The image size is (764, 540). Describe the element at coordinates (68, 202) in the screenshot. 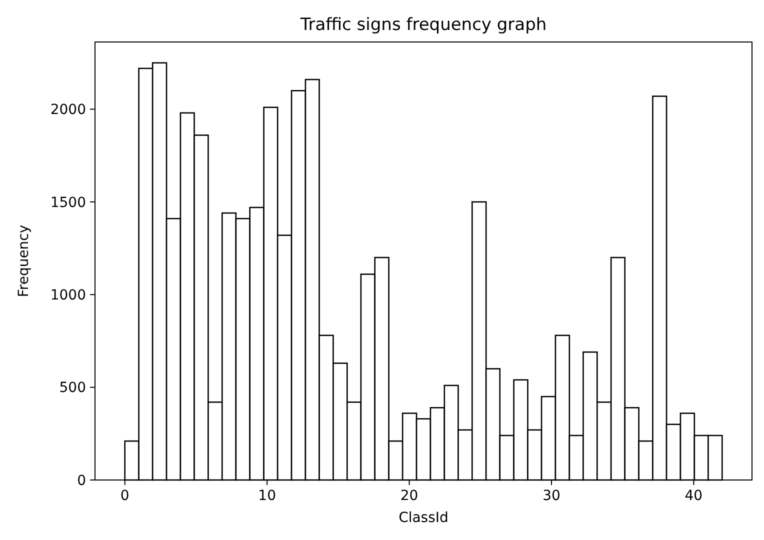

I see `y-tick-label: 1500` at that location.